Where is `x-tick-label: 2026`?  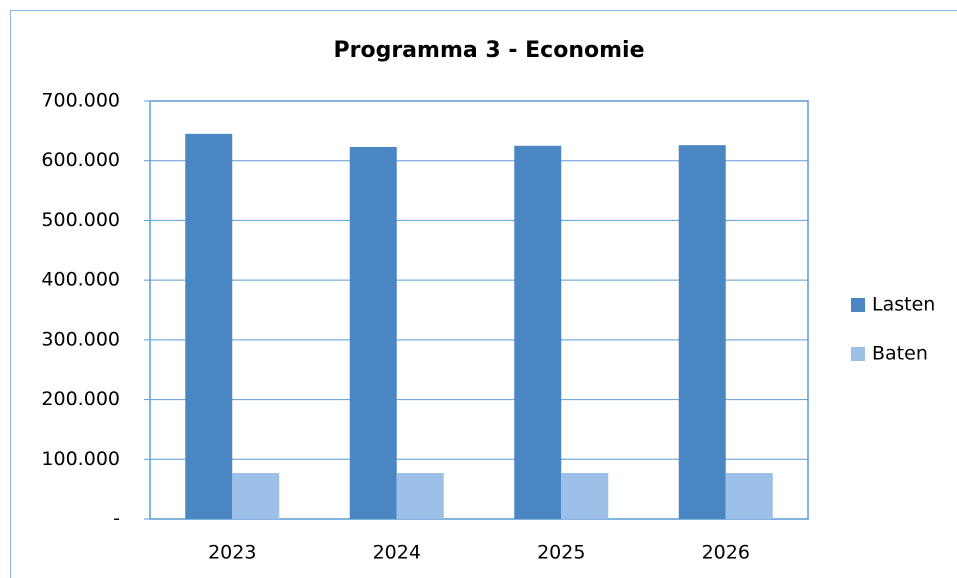
x-tick-label: 2026 is located at coordinates (726, 553).